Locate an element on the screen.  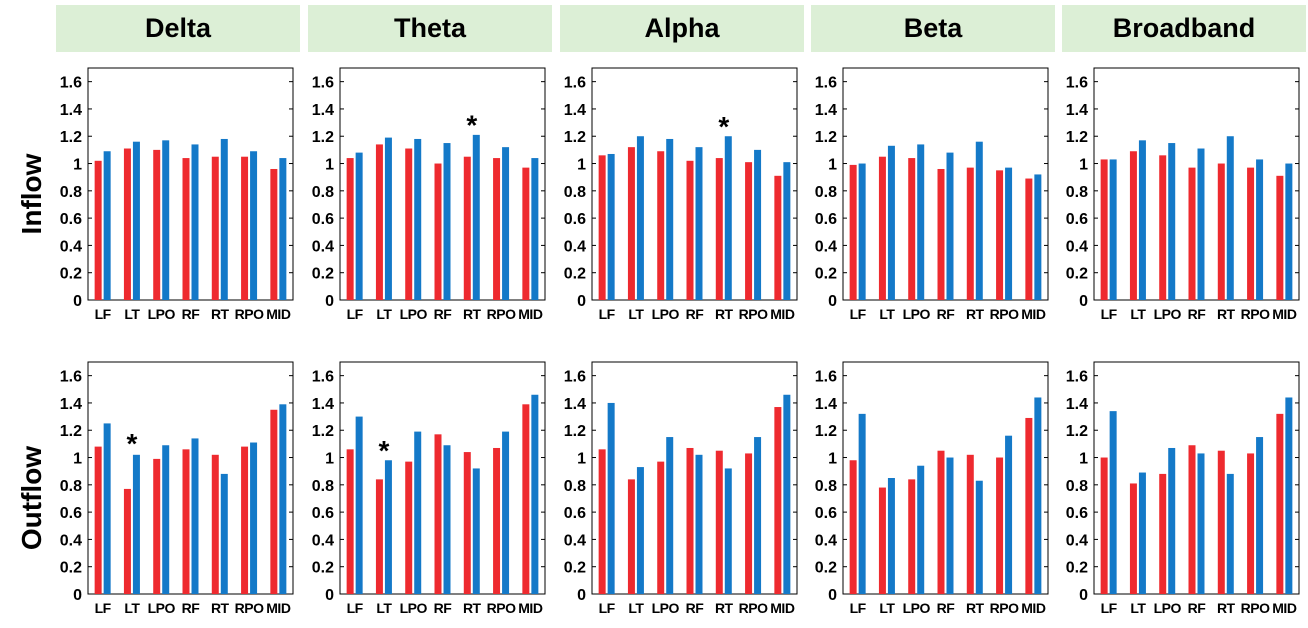
chart-inflow-theta-bar-series1-rt is located at coordinates (467, 228).